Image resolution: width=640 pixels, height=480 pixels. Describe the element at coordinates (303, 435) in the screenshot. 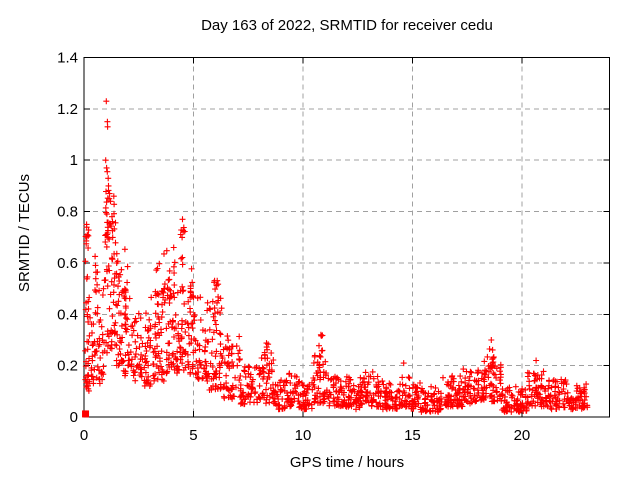

I see `x-tick-label: 10` at that location.